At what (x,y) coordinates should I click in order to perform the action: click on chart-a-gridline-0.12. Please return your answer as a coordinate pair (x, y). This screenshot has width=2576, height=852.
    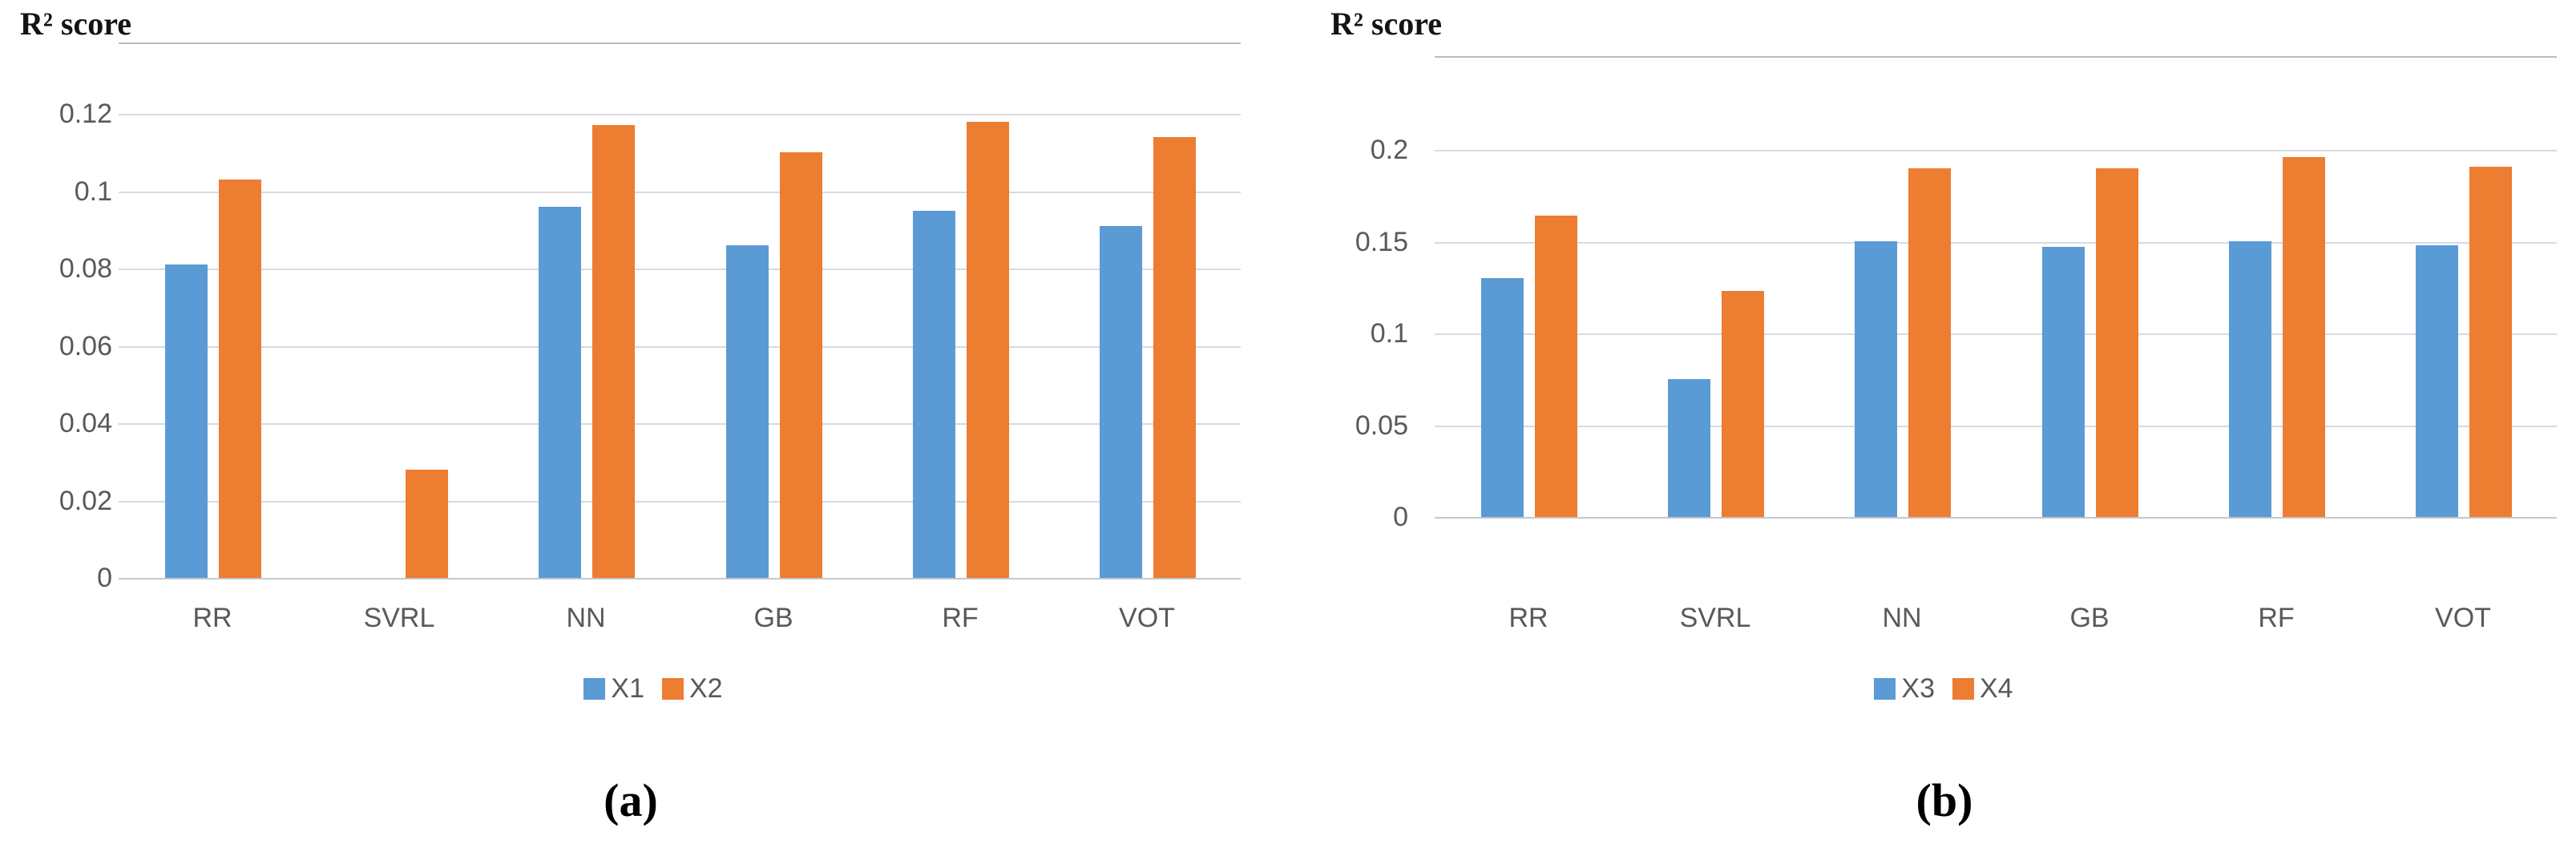
    Looking at the image, I should click on (680, 114).